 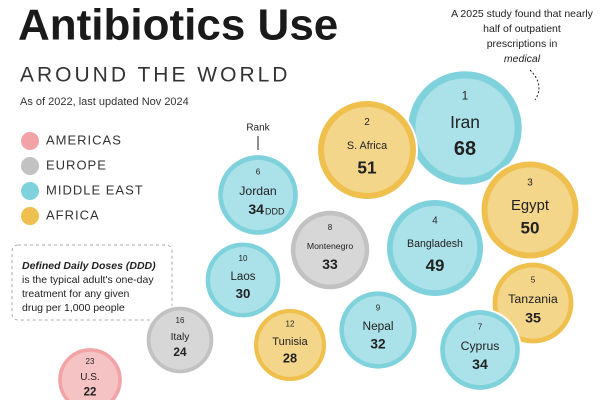 What do you see at coordinates (522, 44) in the screenshot?
I see `callout-text: prescriptions in` at bounding box center [522, 44].